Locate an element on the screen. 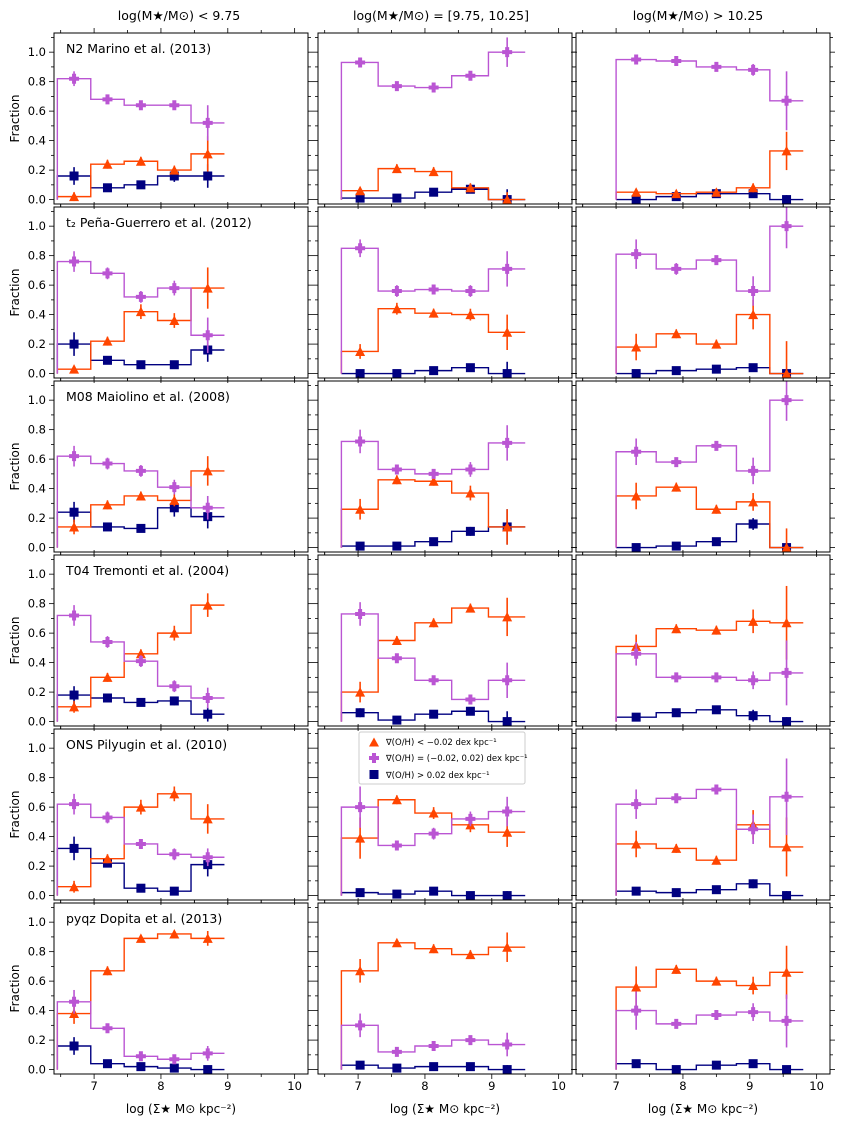 The height and width of the screenshot is (1125, 843). panel-title: pyqz Dopita et al. (2013) is located at coordinates (144, 918).